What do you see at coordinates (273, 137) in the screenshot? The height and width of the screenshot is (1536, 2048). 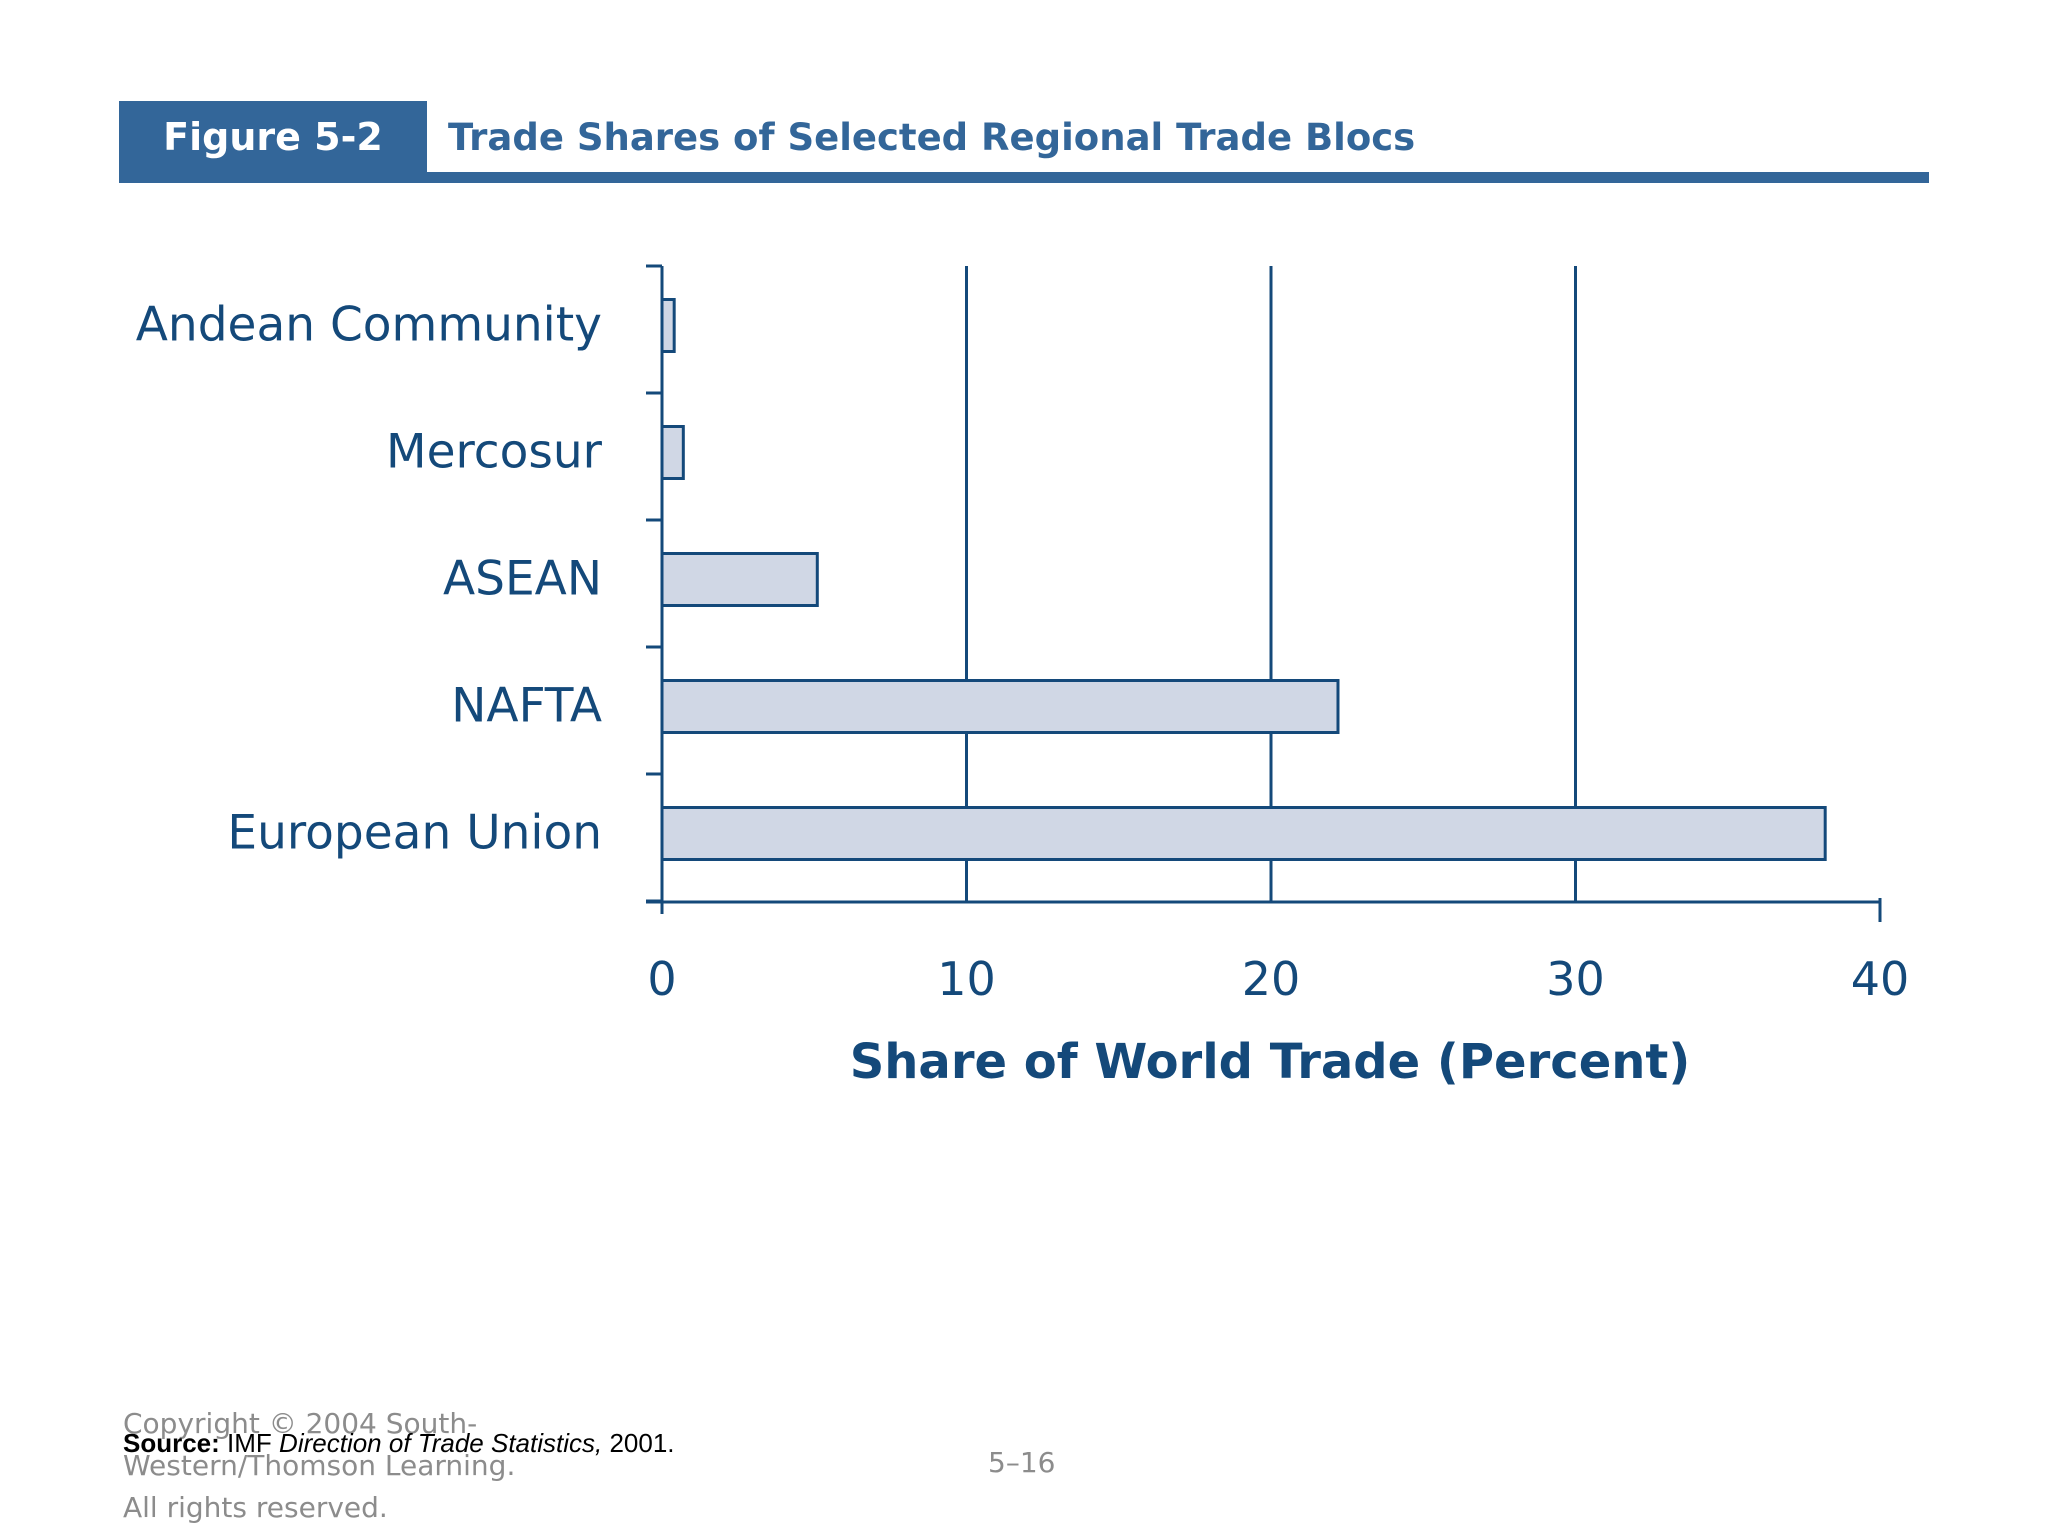 I see `figure-label: Figure 5-2` at bounding box center [273, 137].